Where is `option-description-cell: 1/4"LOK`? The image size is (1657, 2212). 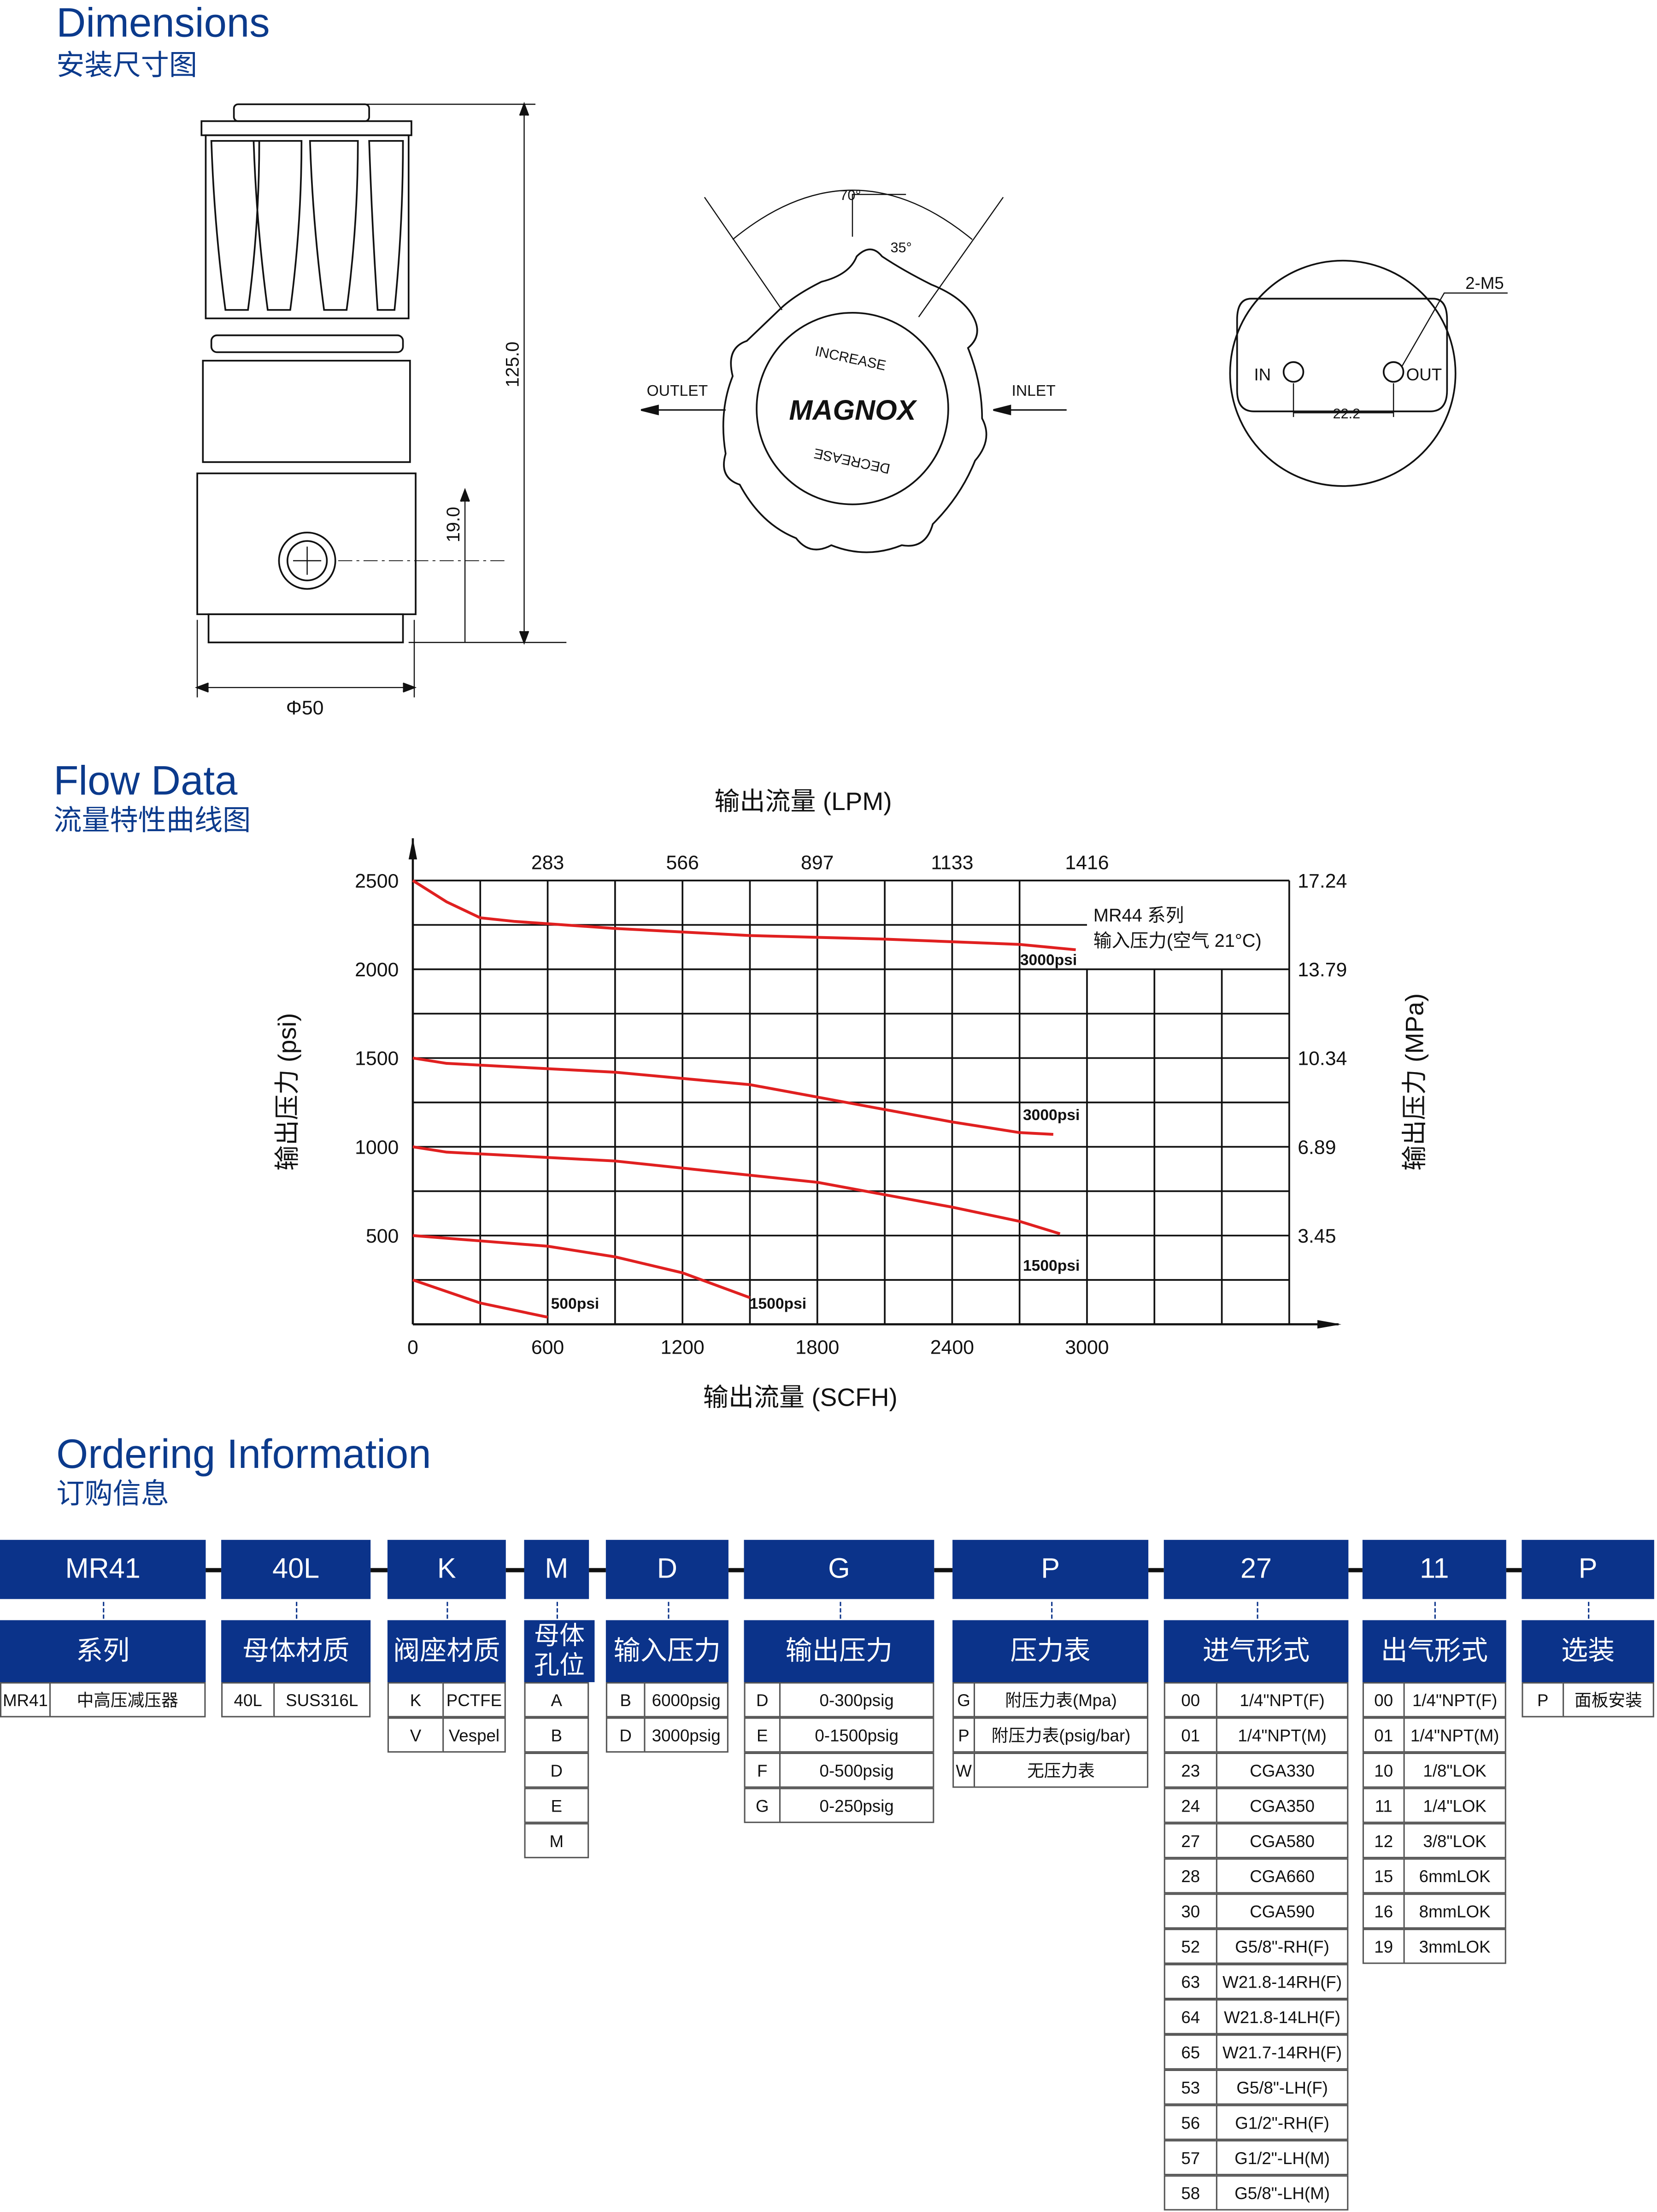
option-description-cell: 1/4"LOK is located at coordinates (1454, 1805).